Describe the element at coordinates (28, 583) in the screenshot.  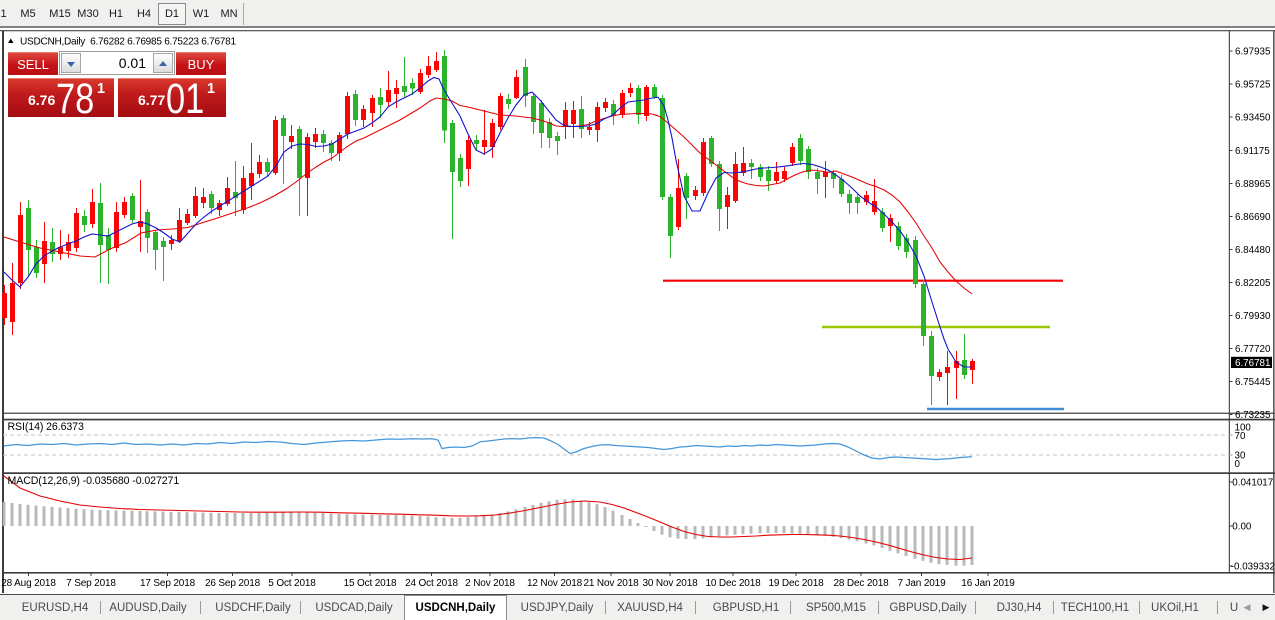
I see `svg-text: 28 Aug 2018` at that location.